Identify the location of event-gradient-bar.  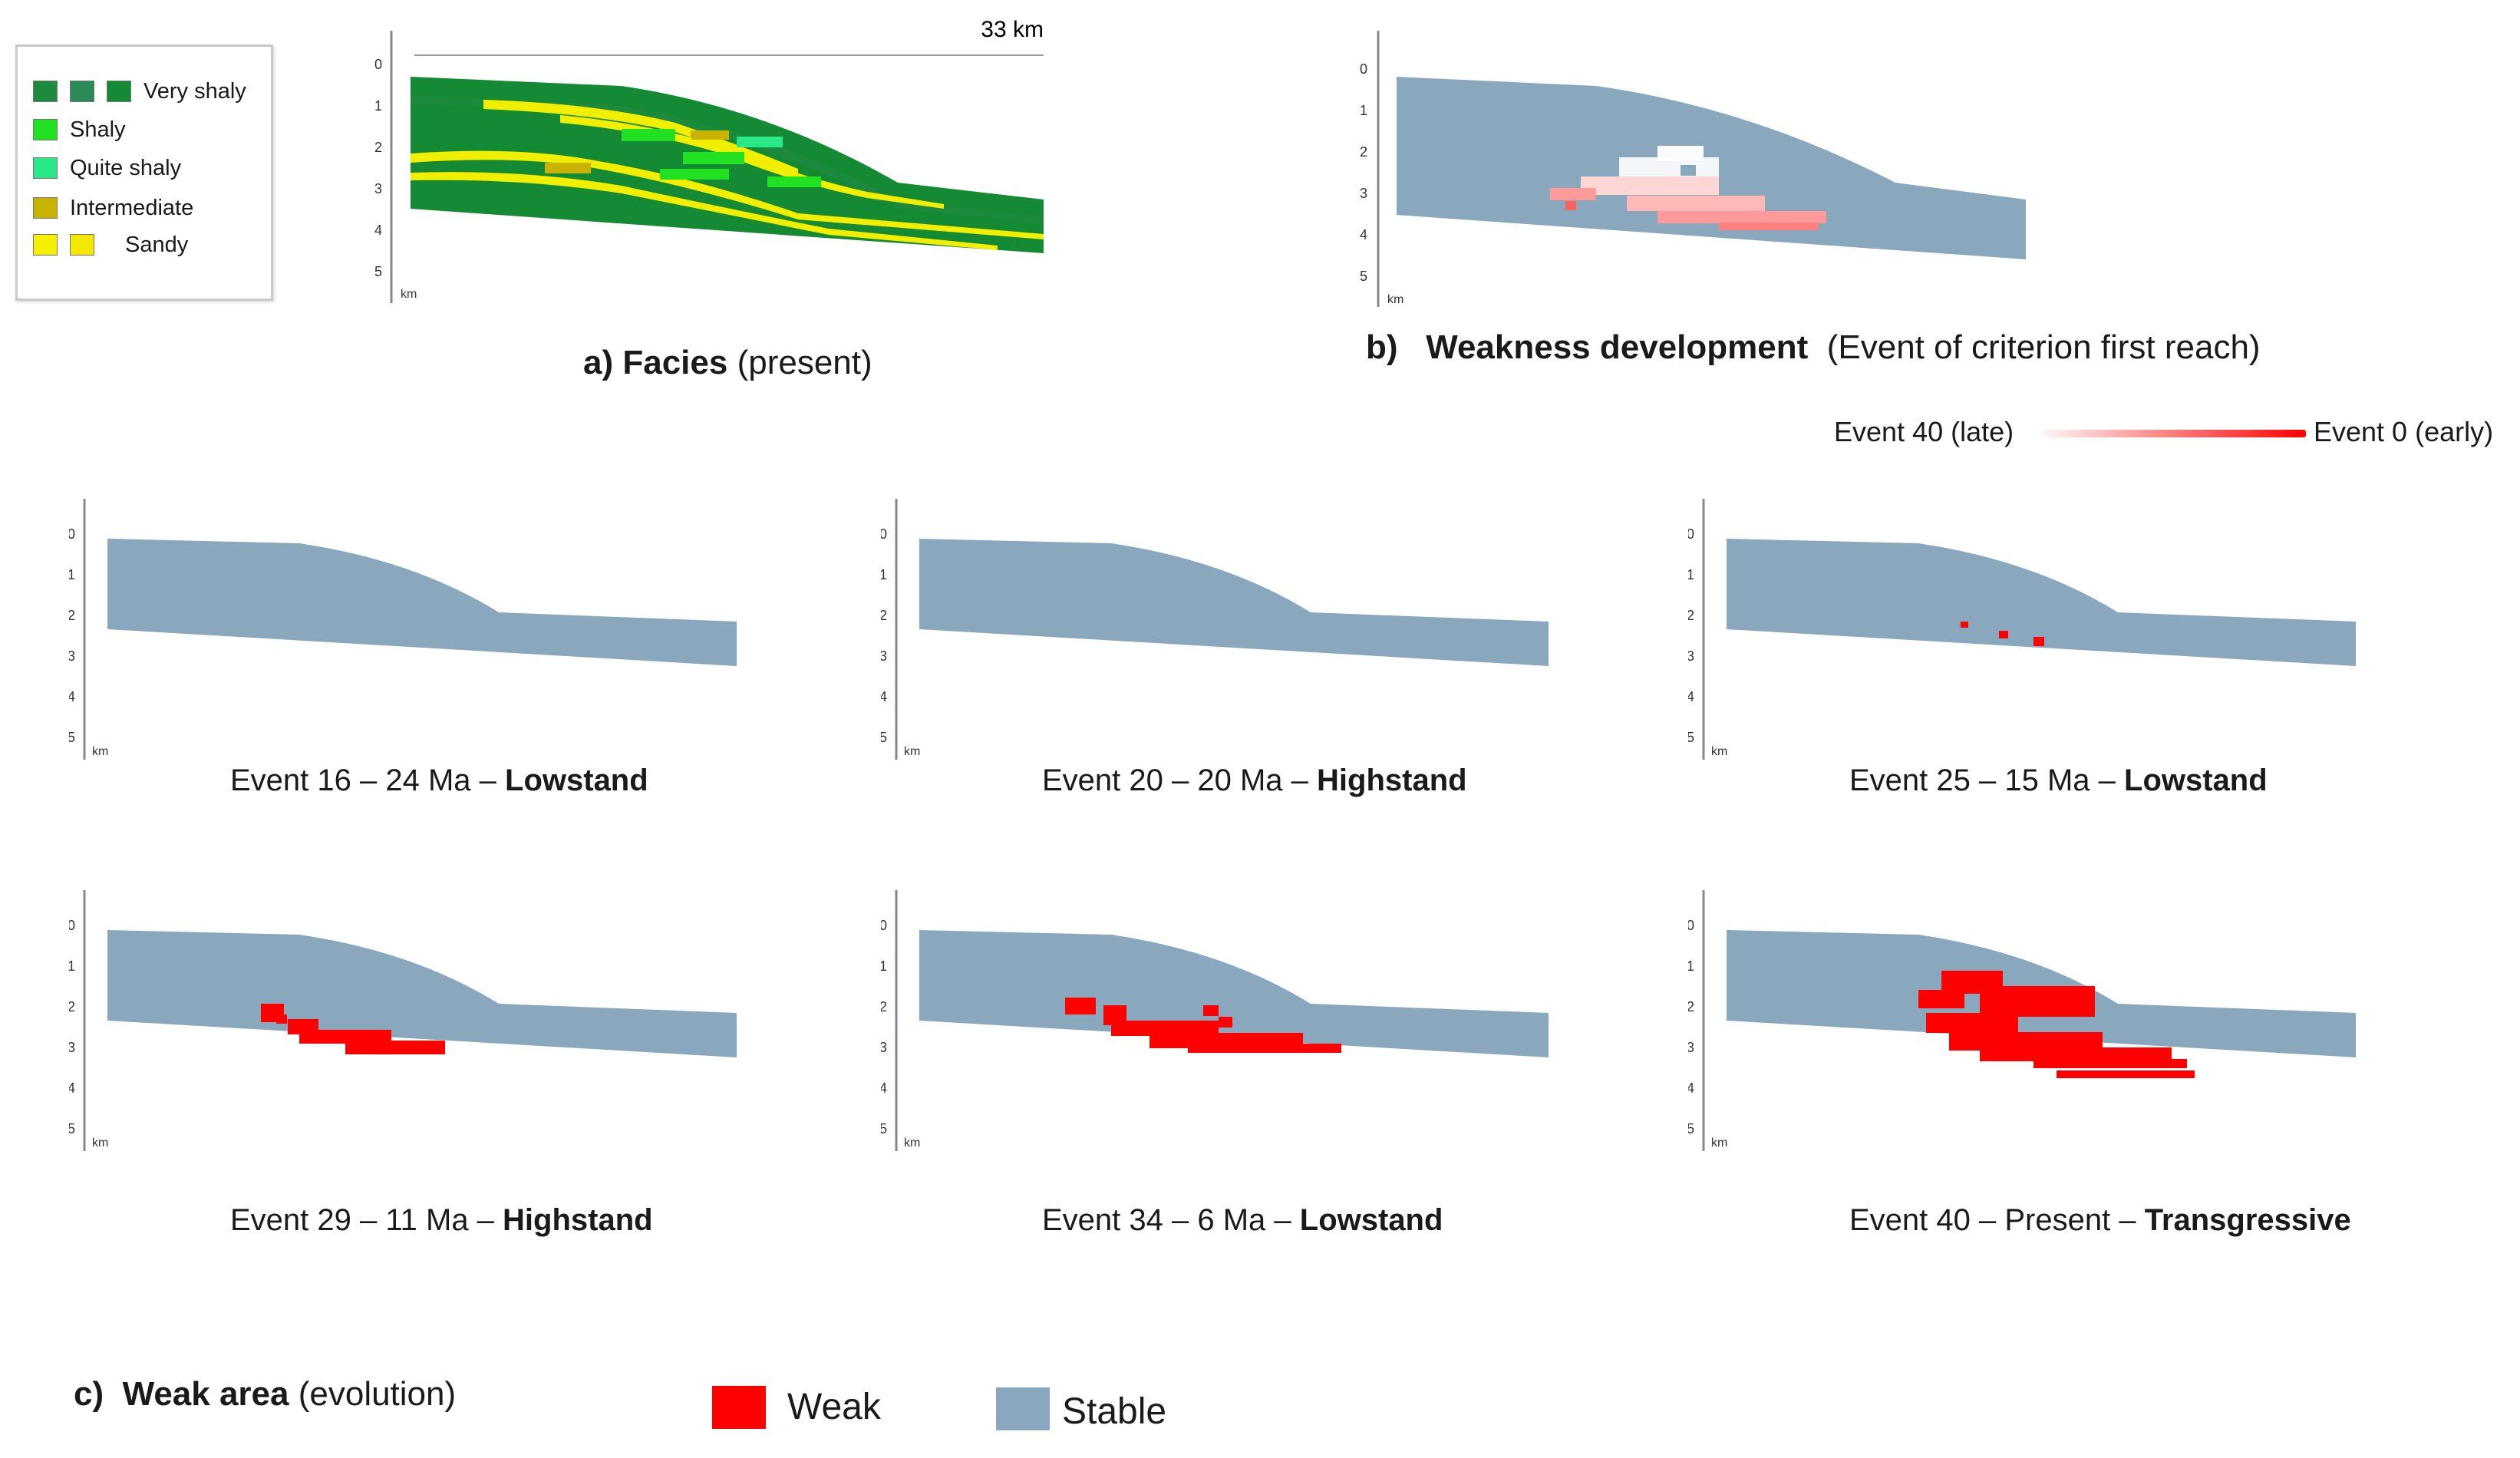
(2173, 433).